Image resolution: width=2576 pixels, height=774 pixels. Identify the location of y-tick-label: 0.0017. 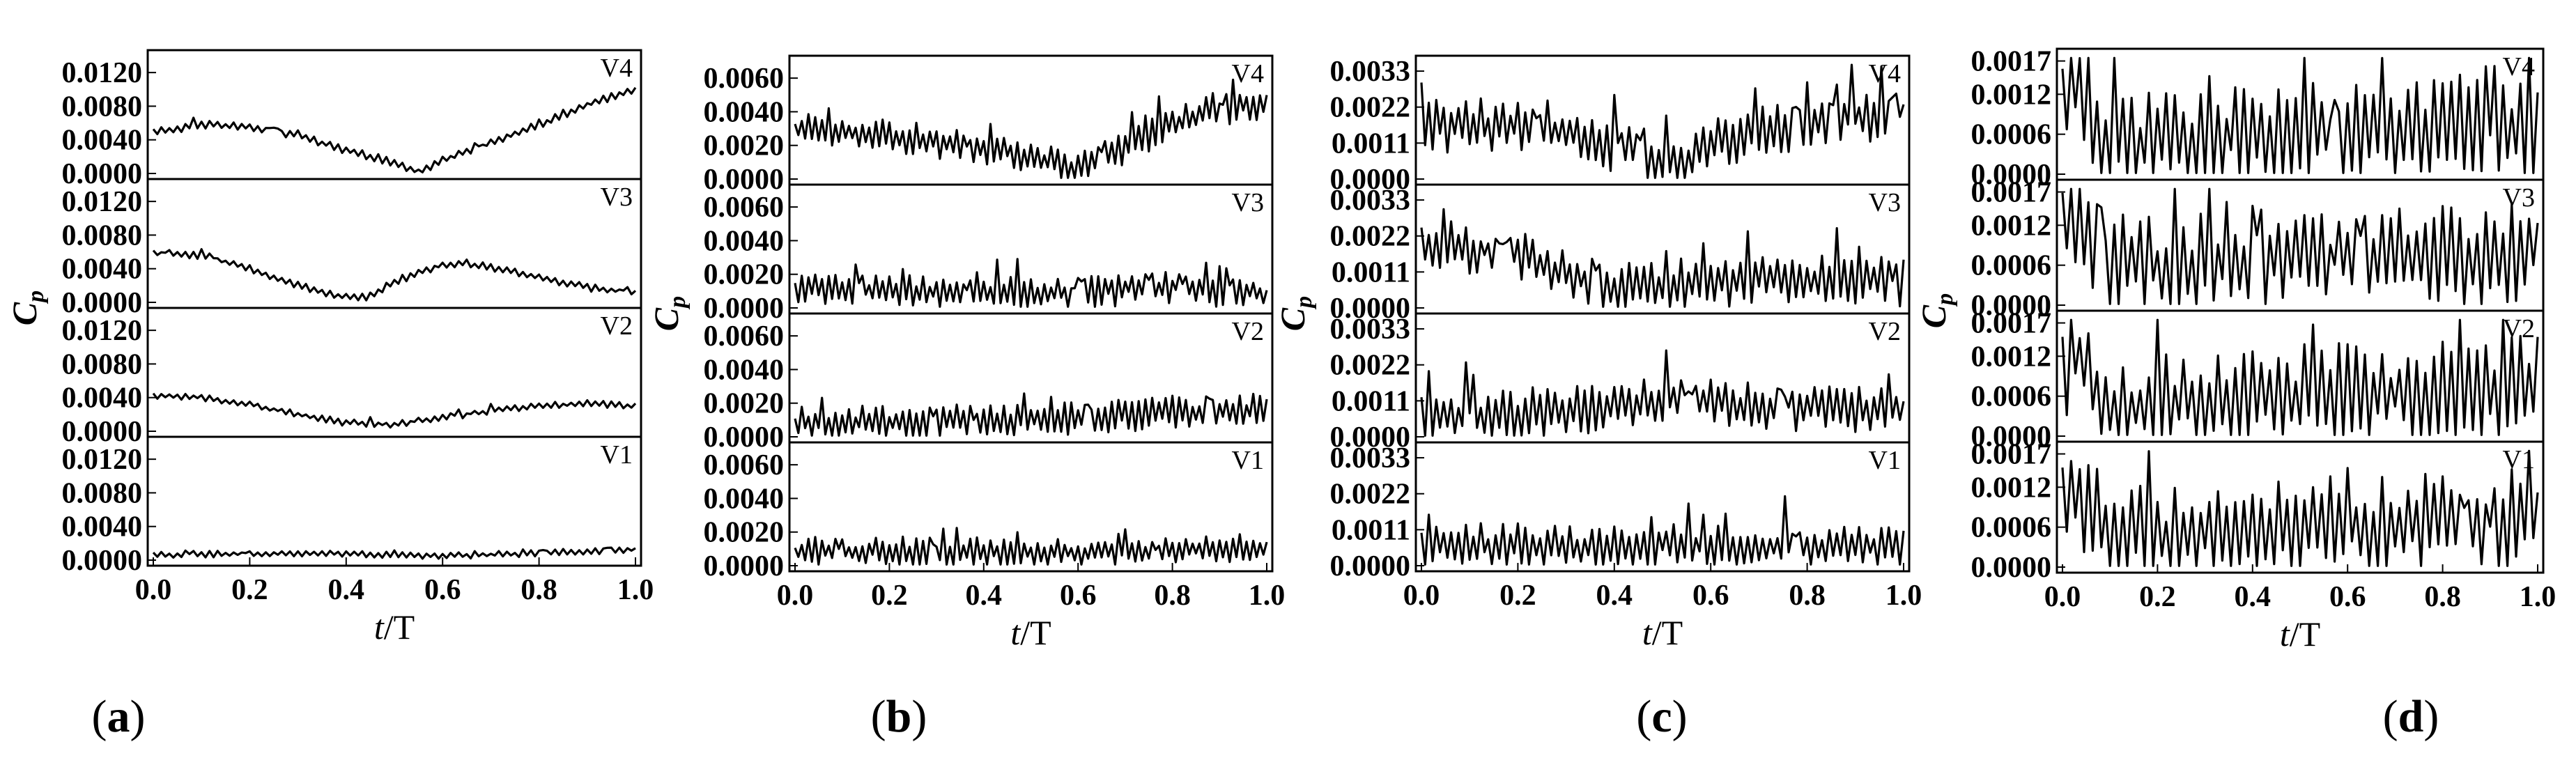
(2011, 62).